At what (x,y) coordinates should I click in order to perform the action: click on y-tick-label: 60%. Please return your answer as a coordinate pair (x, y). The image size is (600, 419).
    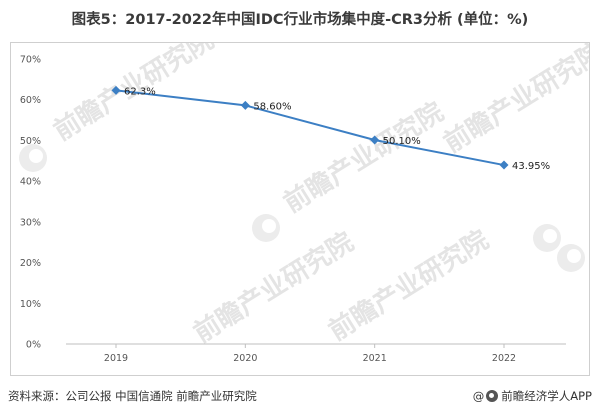
    Looking at the image, I should click on (30, 100).